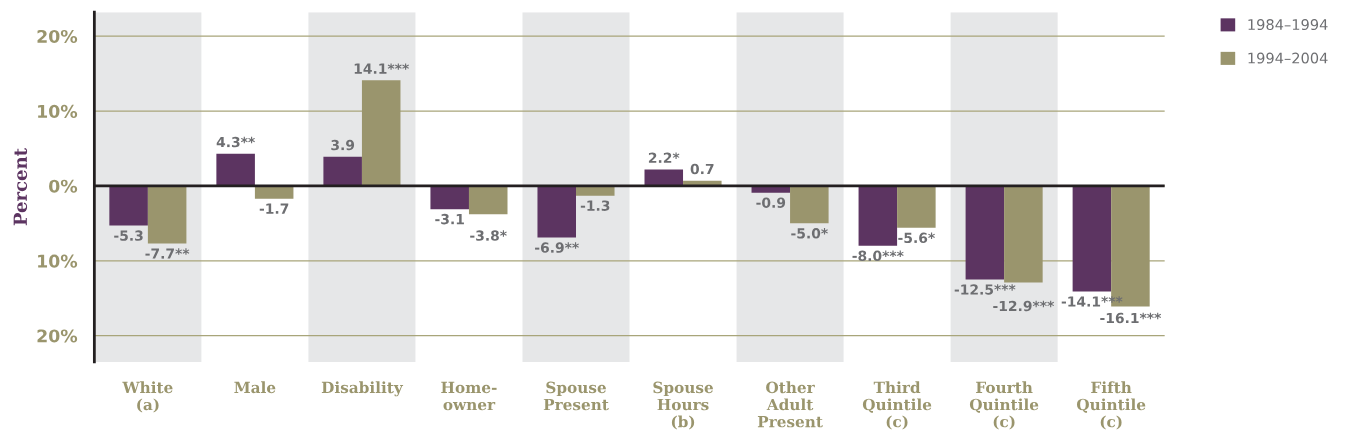 This screenshot has width=1348, height=436. I want to click on x-tick-label: Spouse Hours (b), so click(683, 405).